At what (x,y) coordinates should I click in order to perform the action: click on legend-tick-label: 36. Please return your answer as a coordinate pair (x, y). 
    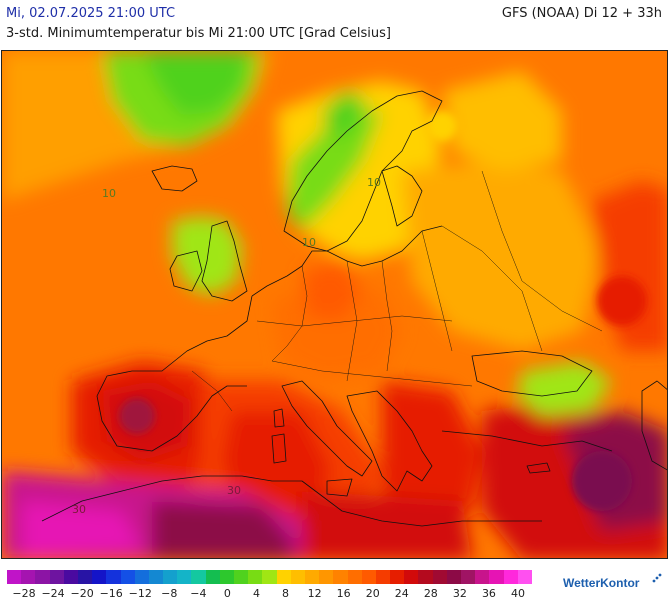
    Looking at the image, I should click on (488, 593).